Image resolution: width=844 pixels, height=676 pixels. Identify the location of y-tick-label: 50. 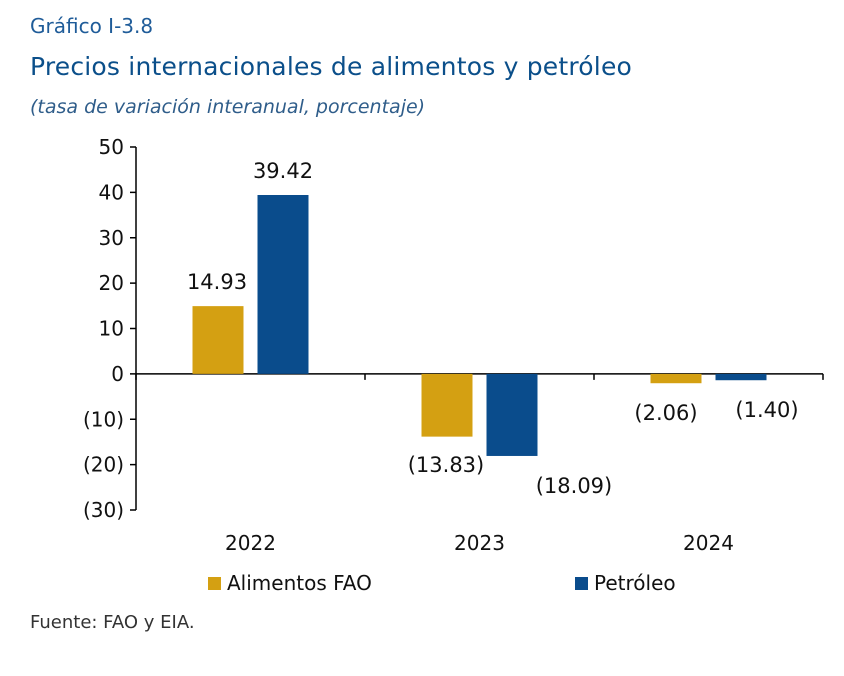
(111, 147).